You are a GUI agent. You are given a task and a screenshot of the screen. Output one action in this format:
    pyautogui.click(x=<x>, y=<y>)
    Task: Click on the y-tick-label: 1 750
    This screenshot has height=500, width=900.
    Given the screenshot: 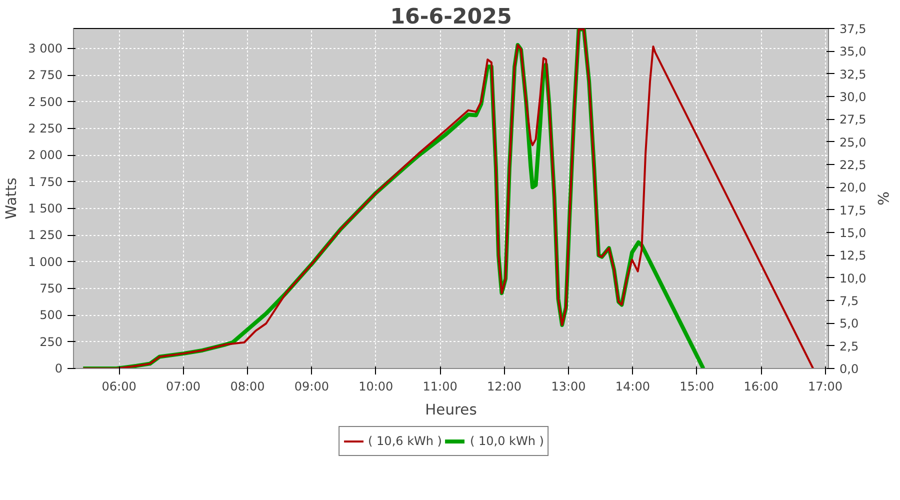 What is the action you would take?
    pyautogui.click(x=45, y=181)
    